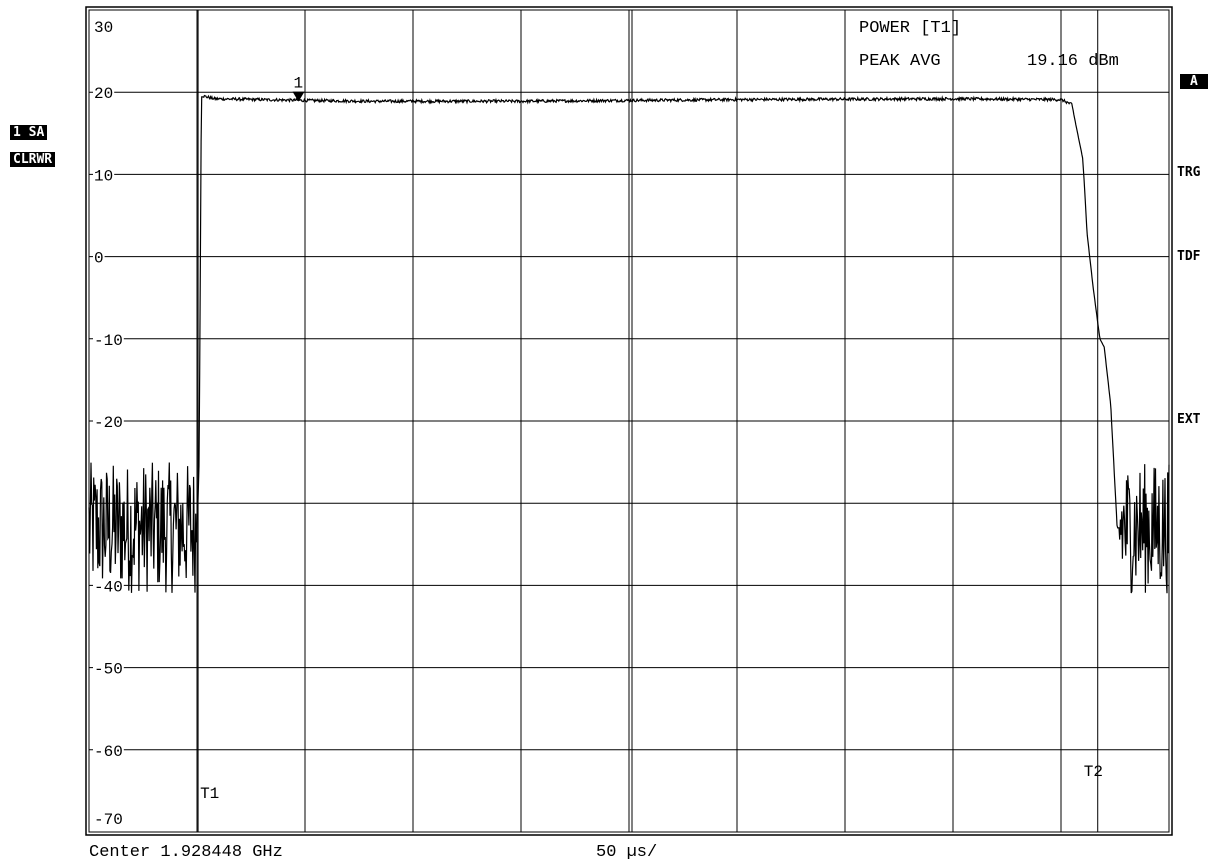  What do you see at coordinates (29, 132) in the screenshot?
I see `trace-number-tag: 1 SA` at bounding box center [29, 132].